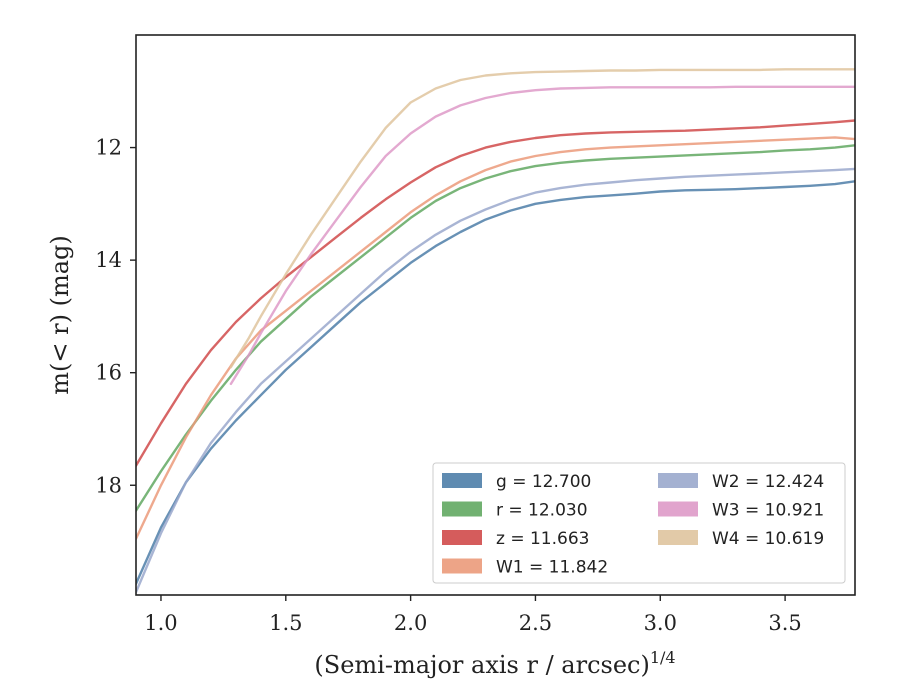  What do you see at coordinates (410, 623) in the screenshot?
I see `x-tick-label: 2.0` at bounding box center [410, 623].